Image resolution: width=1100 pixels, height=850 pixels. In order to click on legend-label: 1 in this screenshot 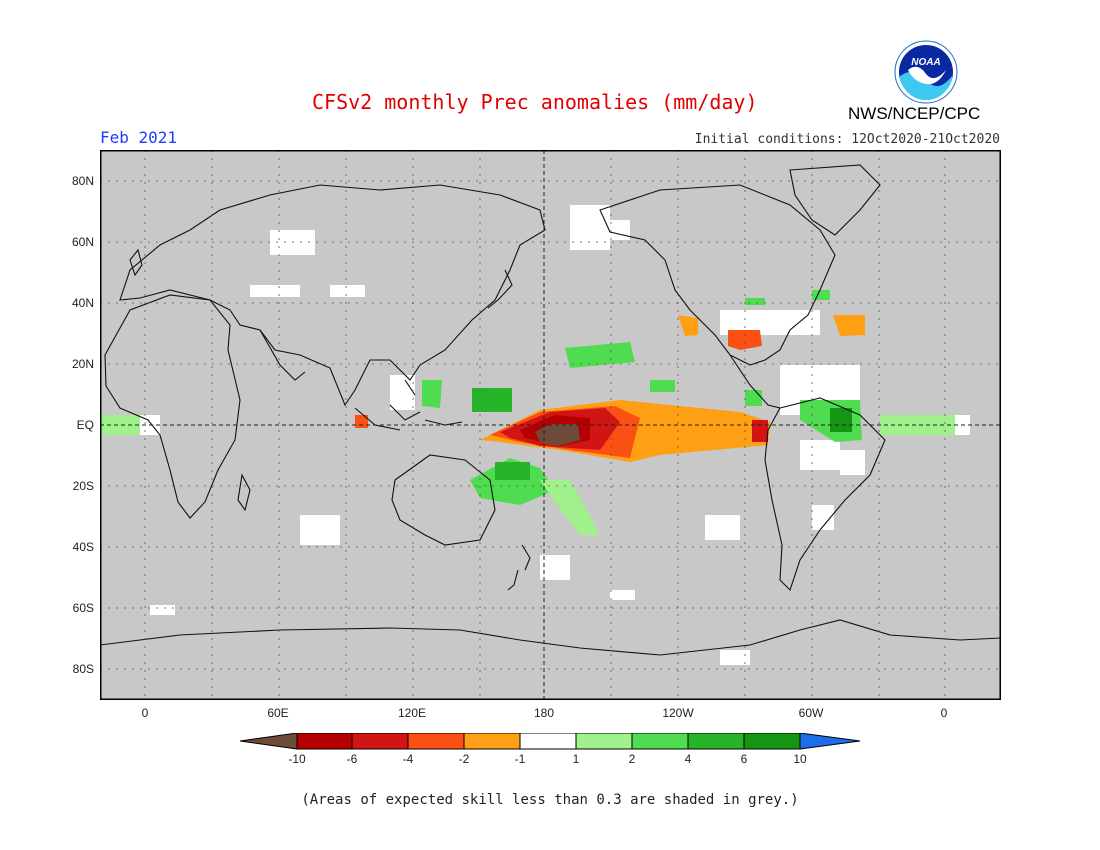, I will do `click(576, 759)`.